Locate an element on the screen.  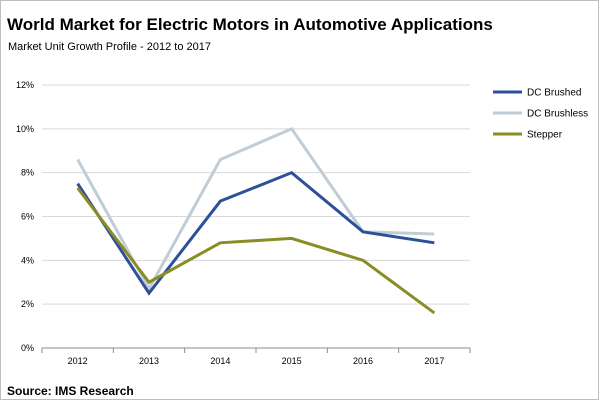
y-tick-label: 0% is located at coordinates (27, 348).